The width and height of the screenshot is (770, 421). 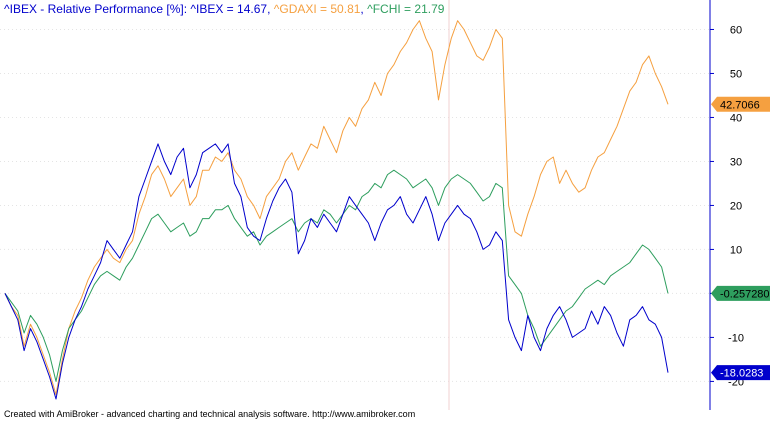 I want to click on title-item-2: ^FCHI = 21.79, so click(x=406, y=9).